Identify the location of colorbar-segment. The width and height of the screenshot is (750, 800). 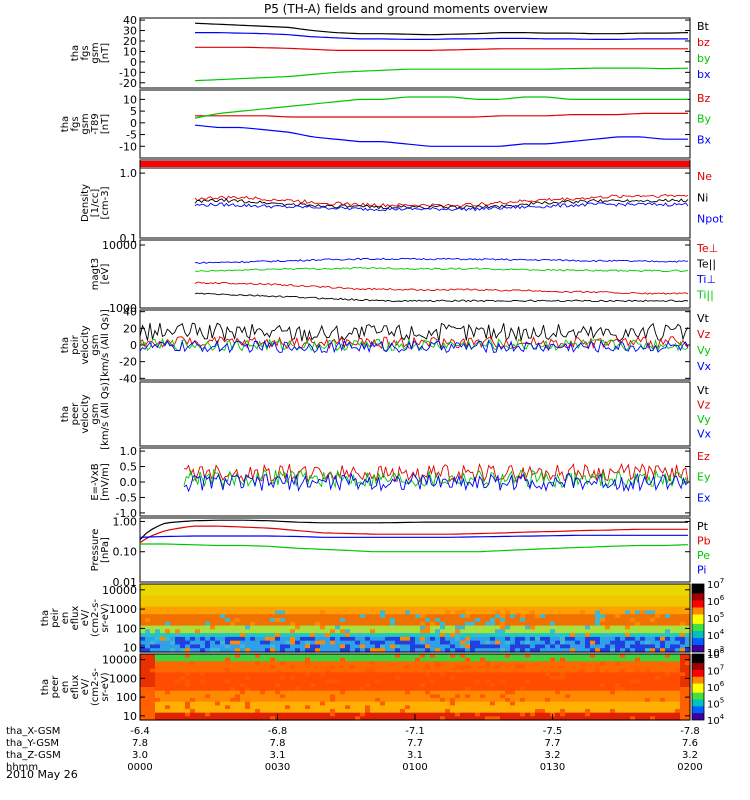
(698, 644).